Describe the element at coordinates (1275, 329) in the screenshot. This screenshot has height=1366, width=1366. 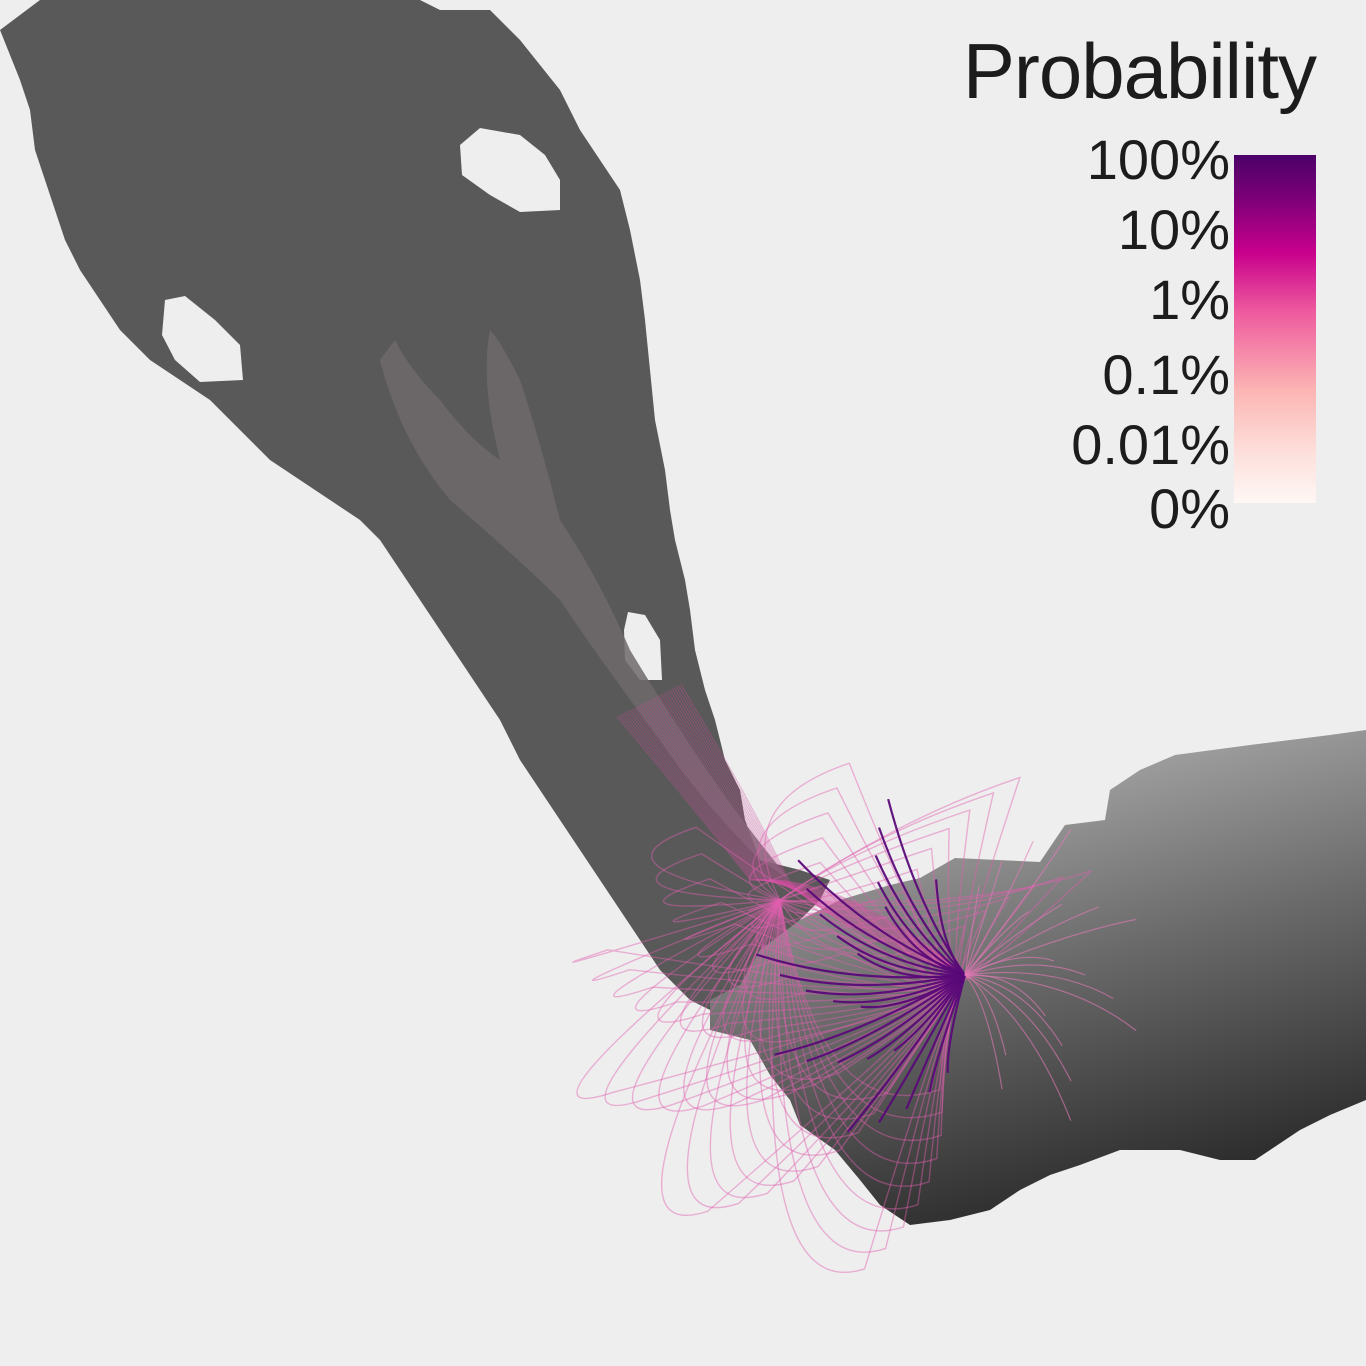
I see `legend-colorbar` at that location.